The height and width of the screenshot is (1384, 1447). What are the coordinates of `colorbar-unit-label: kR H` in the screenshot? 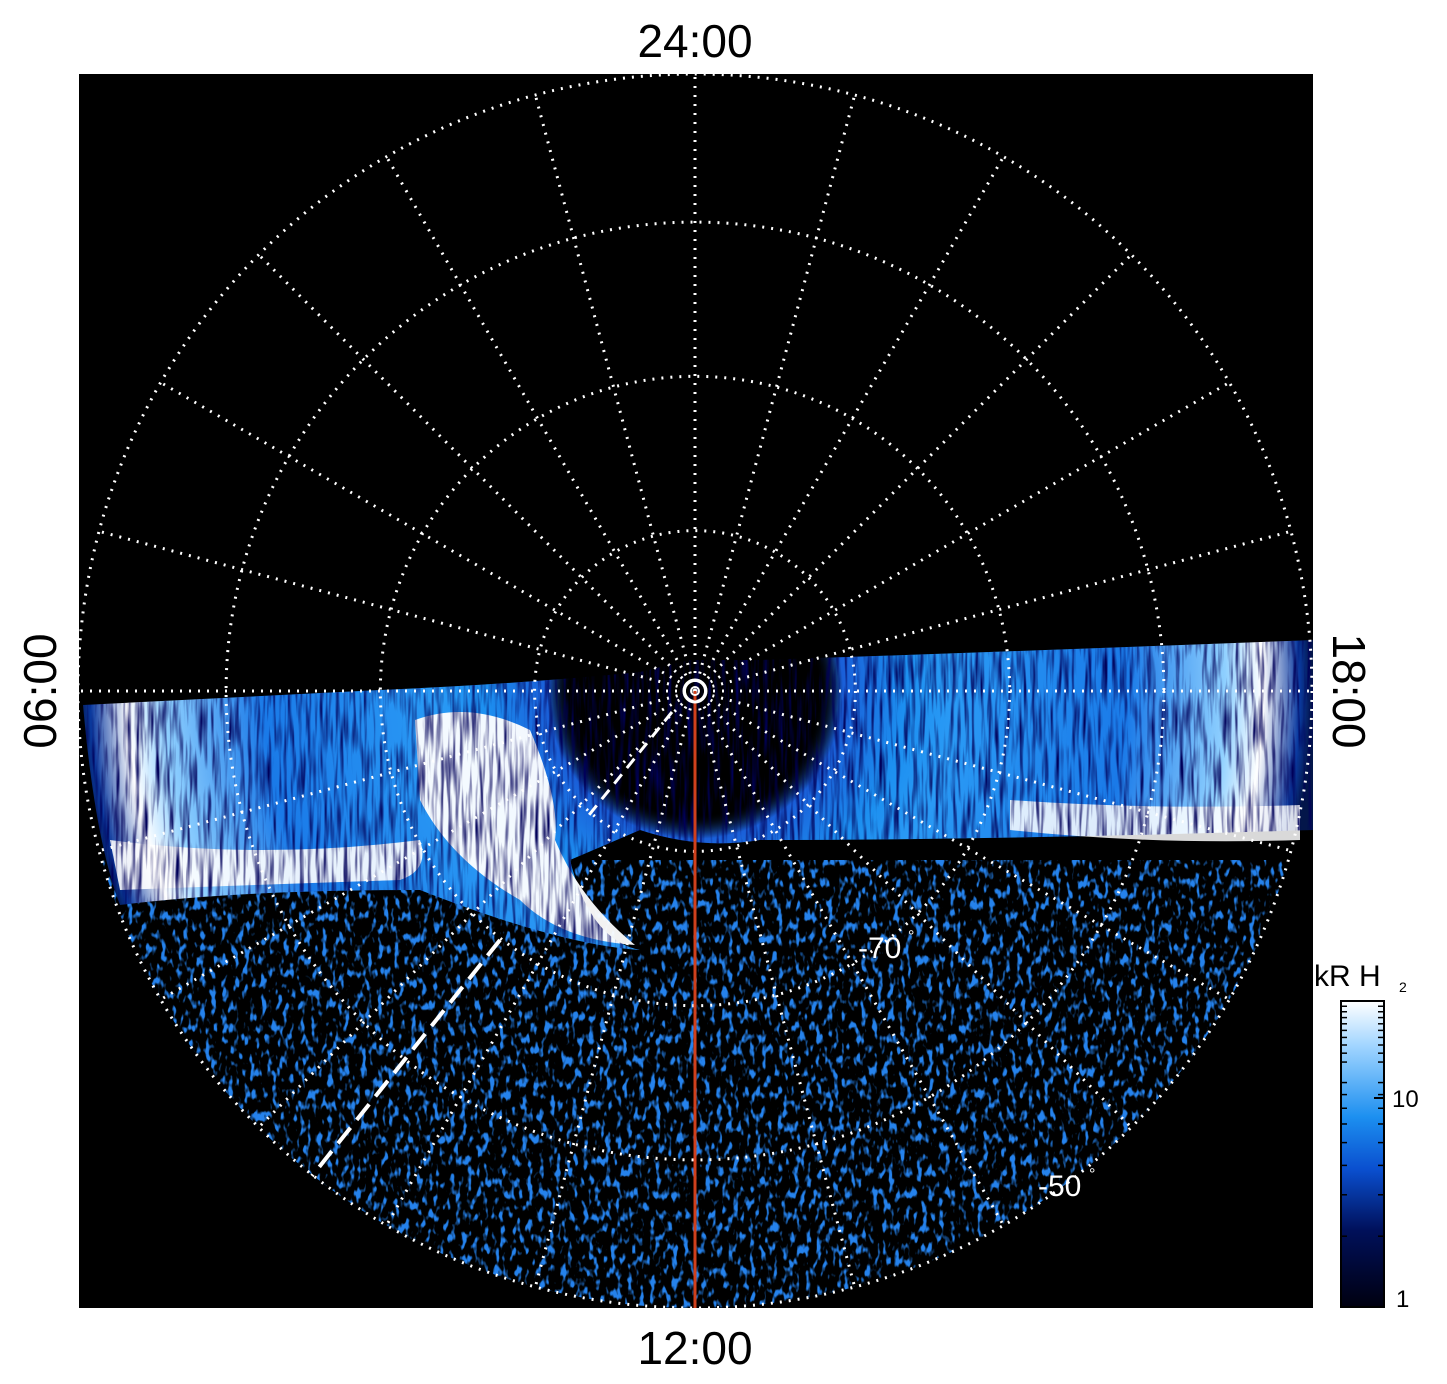 It's located at (1347, 976).